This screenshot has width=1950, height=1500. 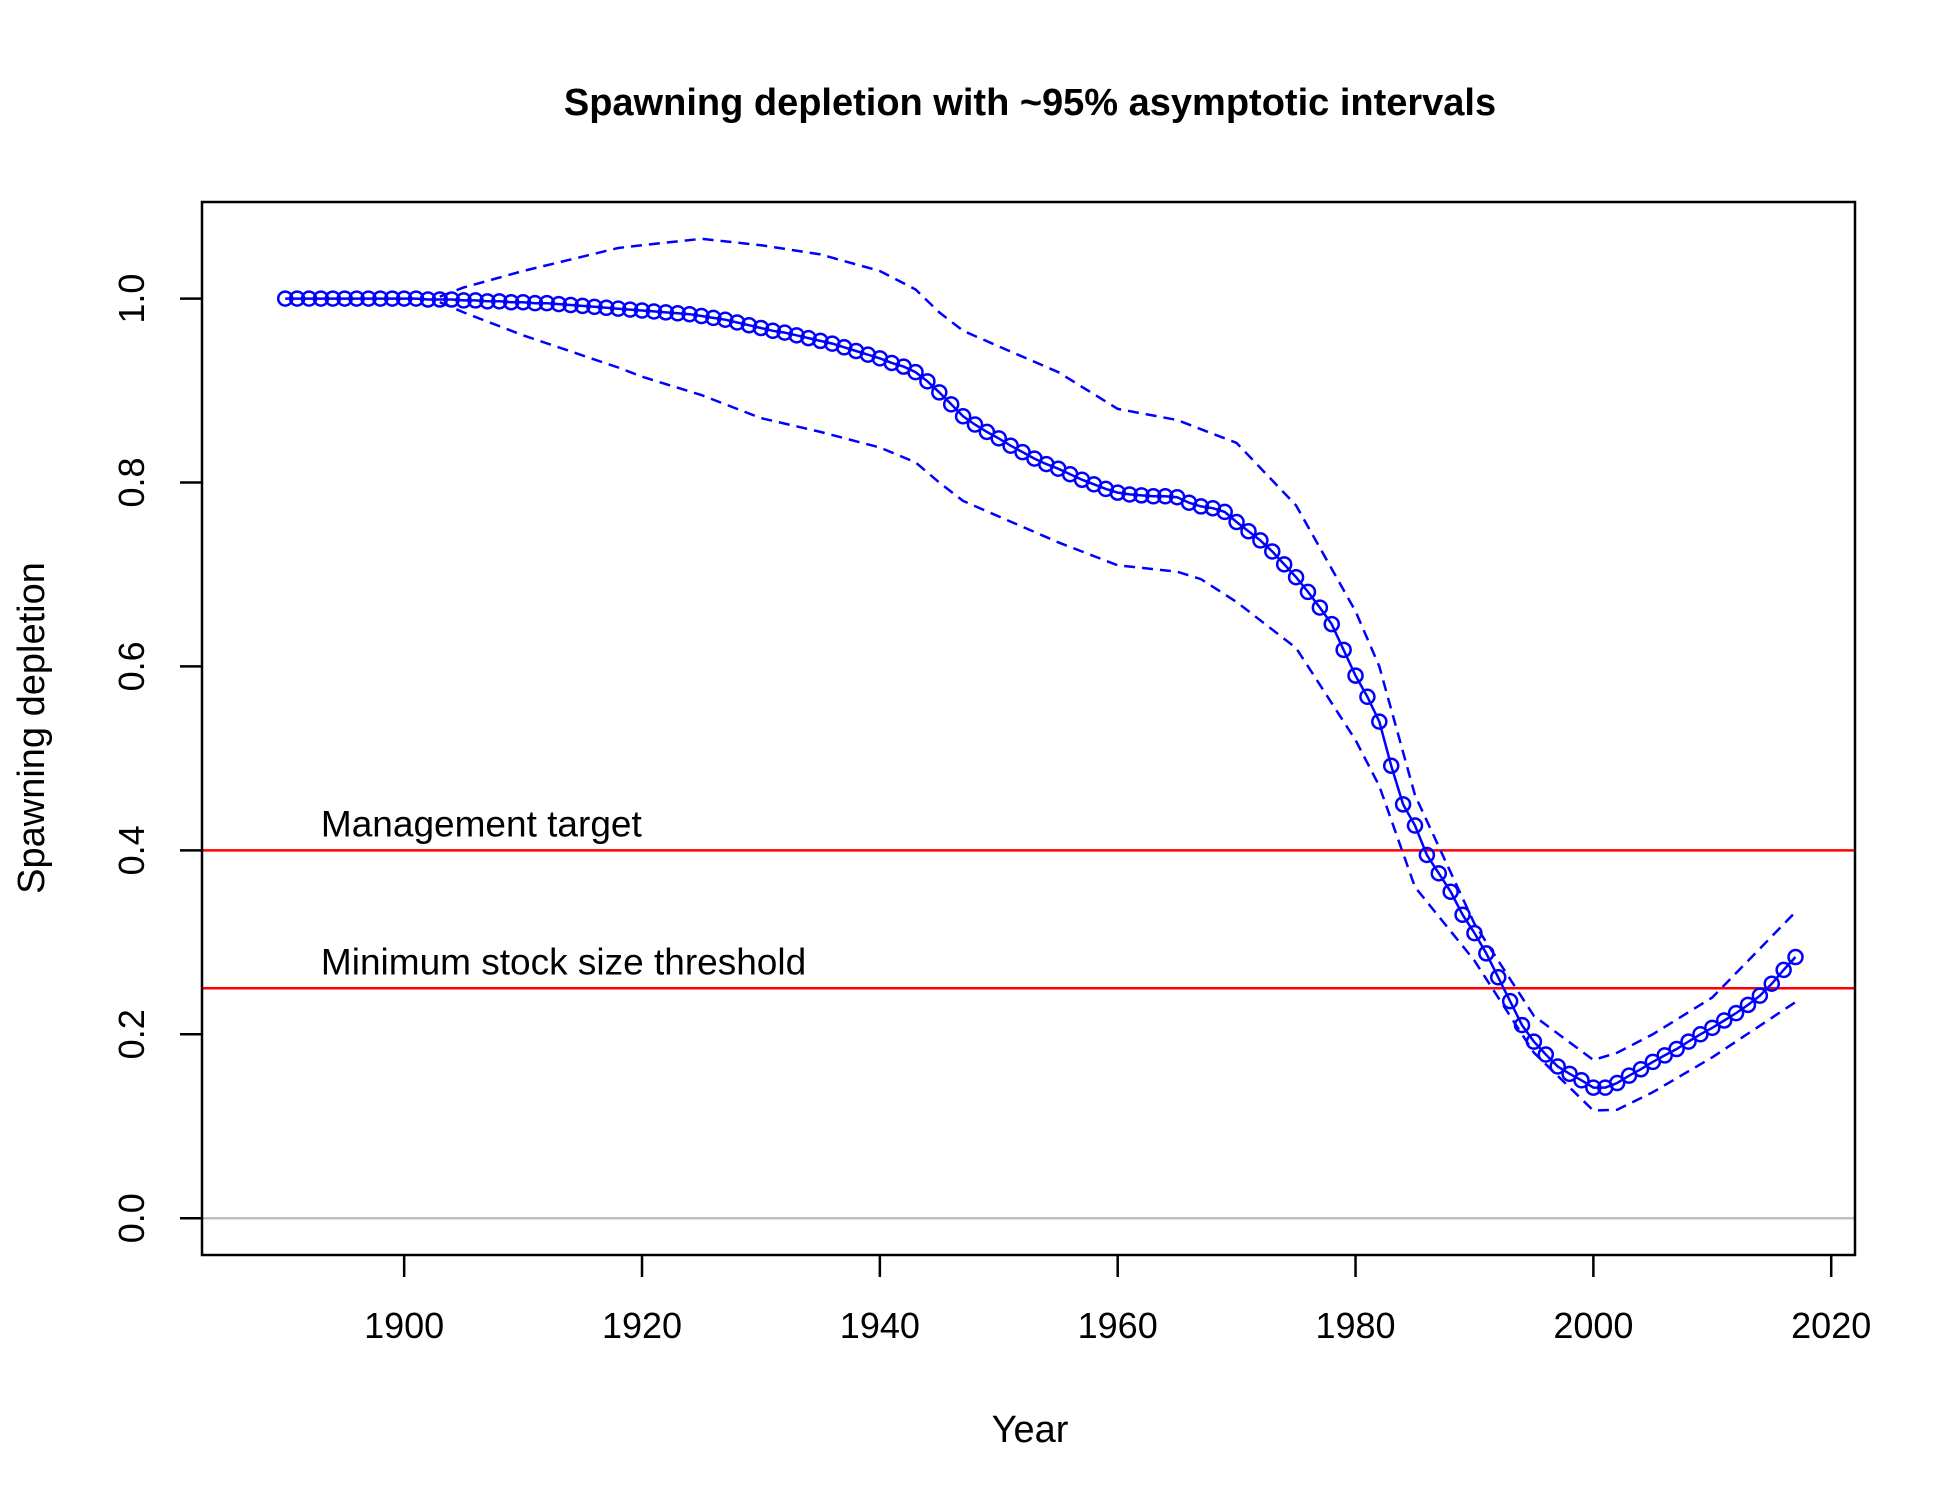 What do you see at coordinates (1030, 1430) in the screenshot?
I see `x-axis-title: Year` at bounding box center [1030, 1430].